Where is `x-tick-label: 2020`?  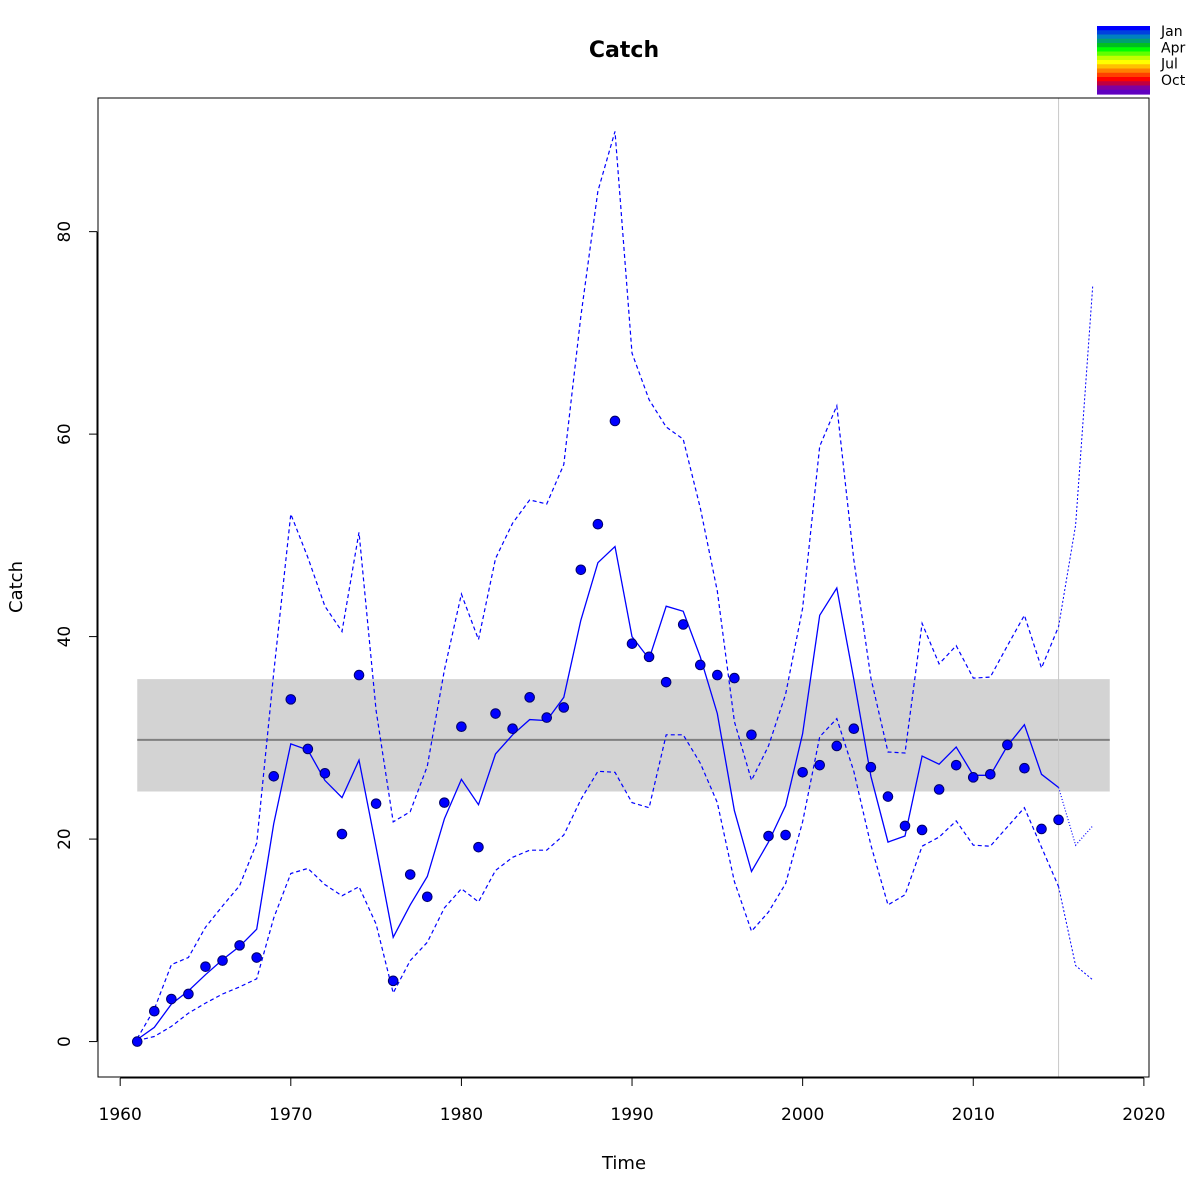 x-tick-label: 2020 is located at coordinates (1143, 1115).